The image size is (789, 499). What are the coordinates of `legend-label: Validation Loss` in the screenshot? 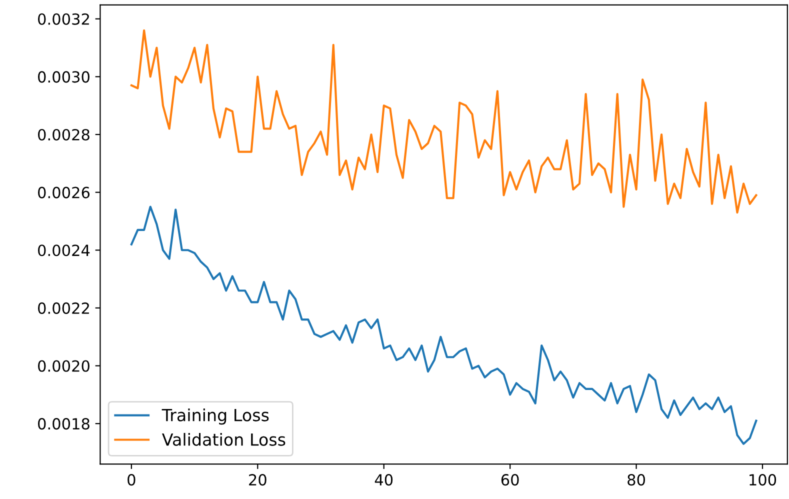 It's located at (224, 439).